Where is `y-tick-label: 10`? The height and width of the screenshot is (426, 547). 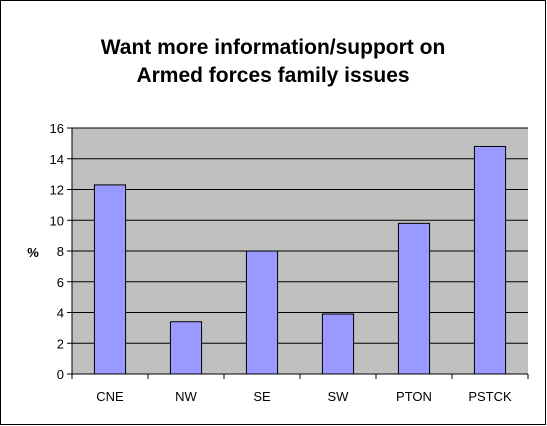
y-tick-label: 10 is located at coordinates (57, 220).